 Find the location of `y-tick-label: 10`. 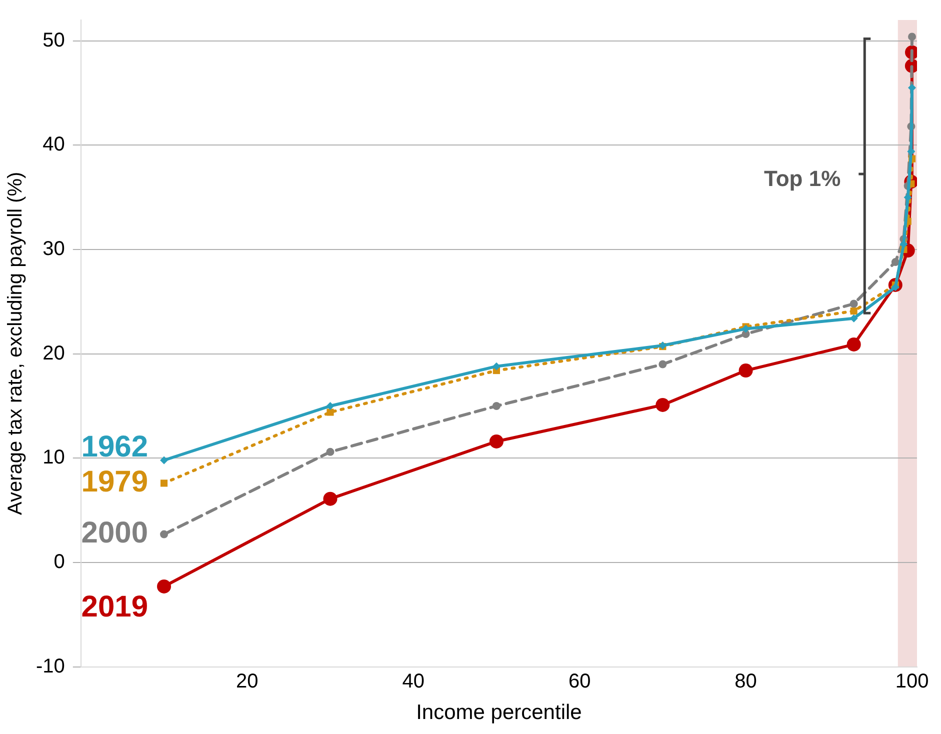

y-tick-label: 10 is located at coordinates (53, 457).